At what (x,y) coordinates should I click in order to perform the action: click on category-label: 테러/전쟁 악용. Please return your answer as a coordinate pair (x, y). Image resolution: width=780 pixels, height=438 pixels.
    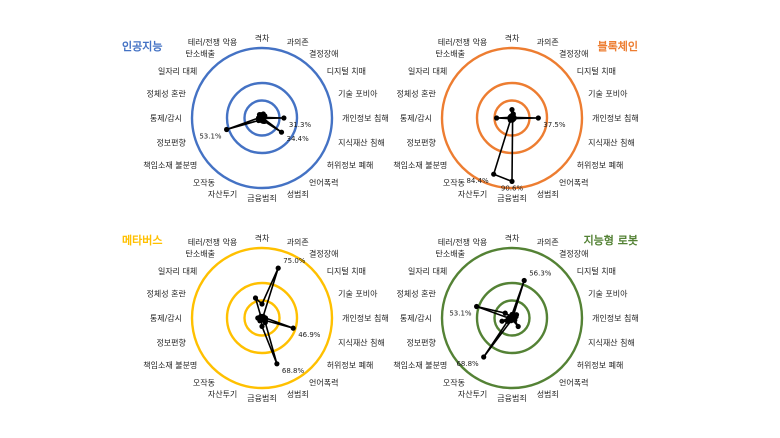
    Looking at the image, I should click on (212, 42).